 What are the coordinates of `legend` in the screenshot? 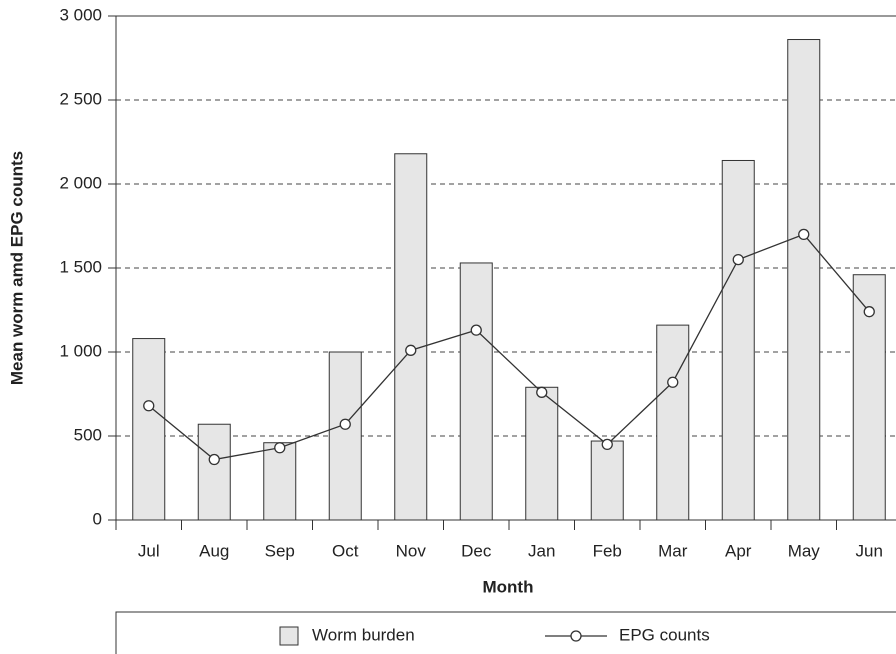 It's located at (505, 632).